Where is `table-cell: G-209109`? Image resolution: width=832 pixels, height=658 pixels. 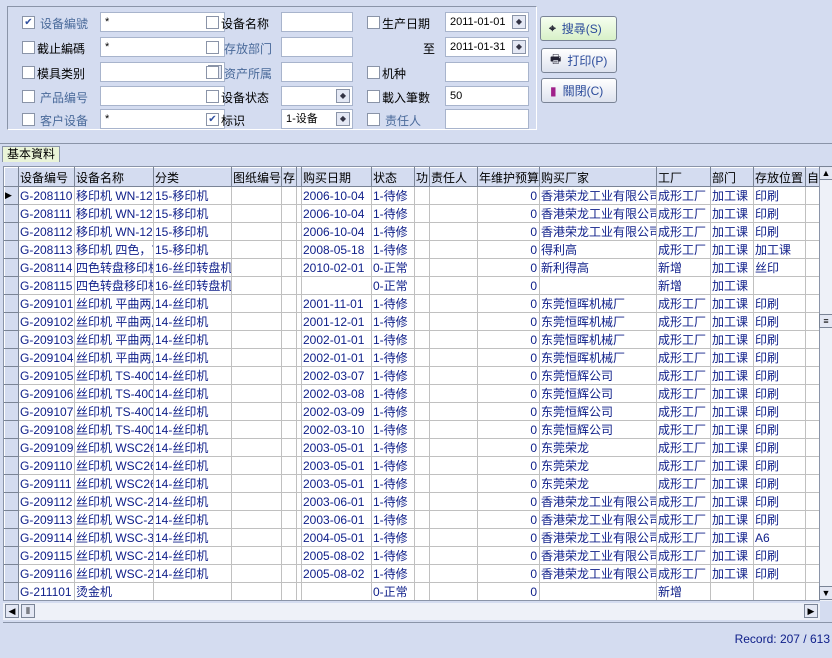
table-cell: G-209109 is located at coordinates (46, 447).